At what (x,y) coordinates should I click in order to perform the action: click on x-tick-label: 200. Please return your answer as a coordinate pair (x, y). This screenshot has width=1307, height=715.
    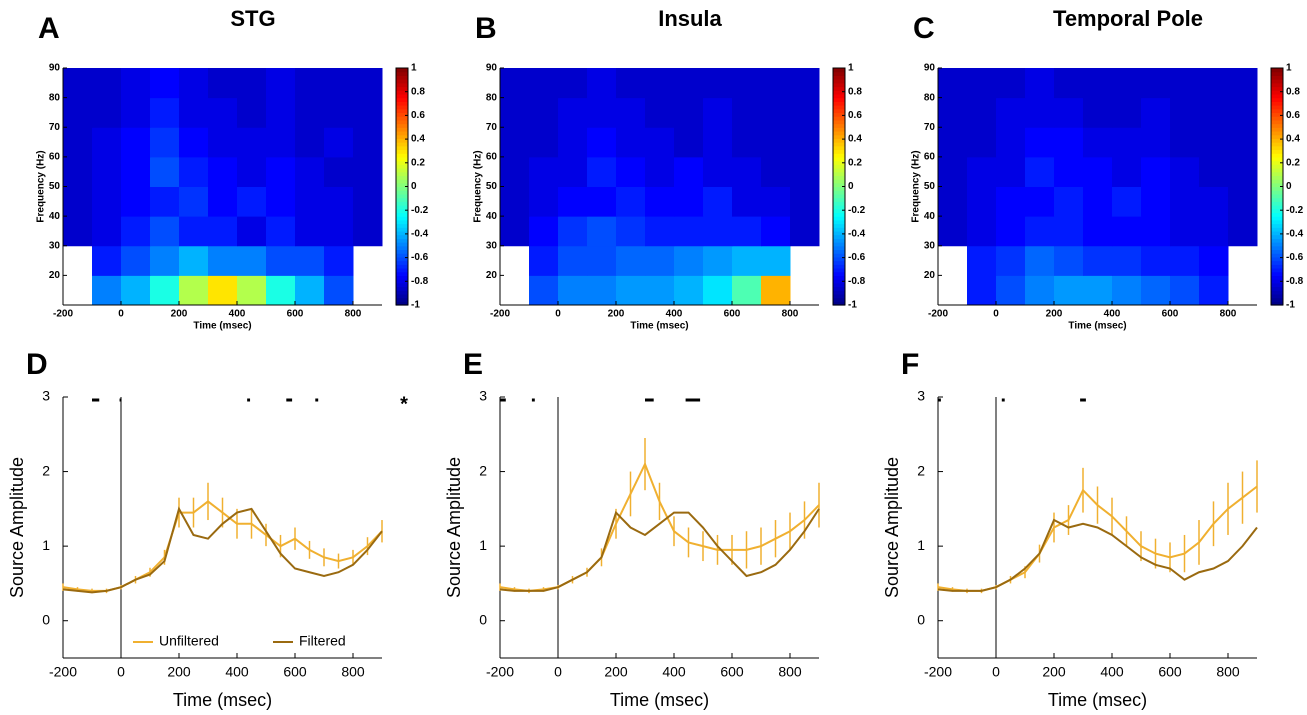
    Looking at the image, I should click on (616, 672).